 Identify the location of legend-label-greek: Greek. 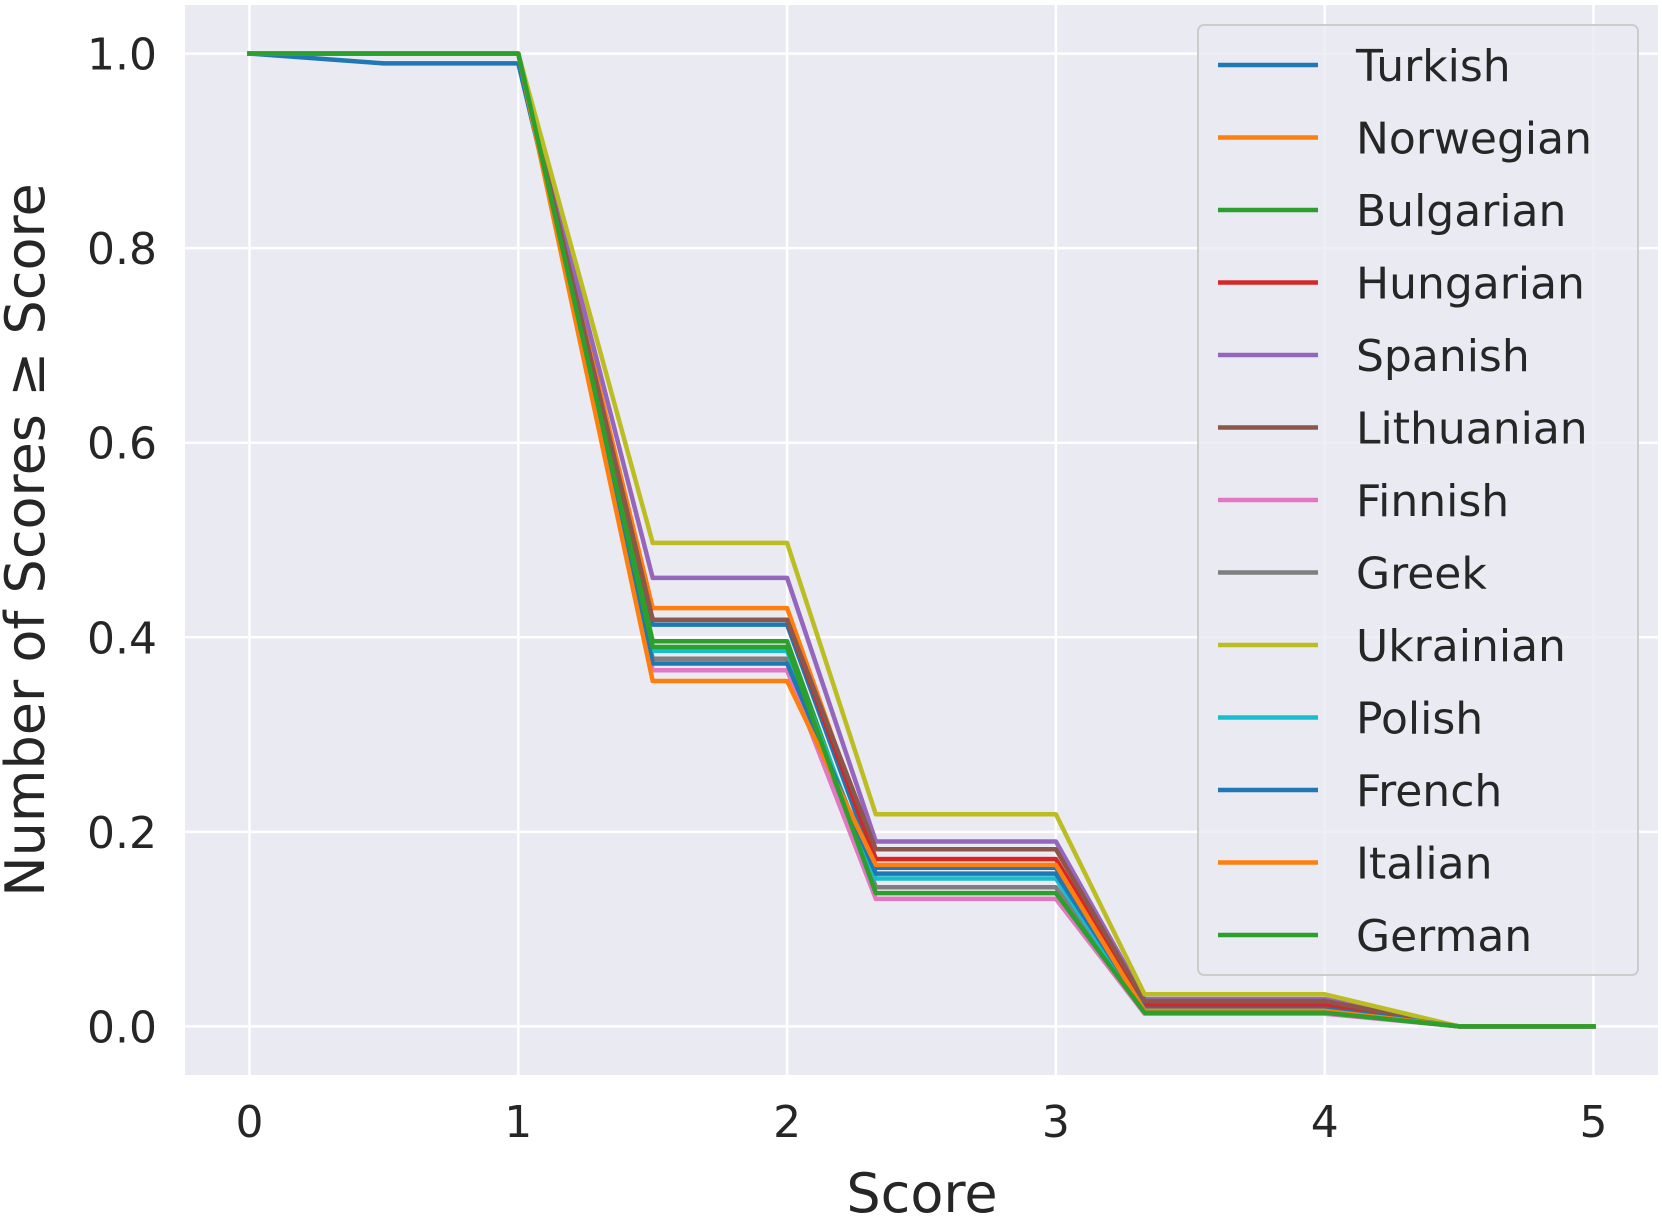
(1421, 574).